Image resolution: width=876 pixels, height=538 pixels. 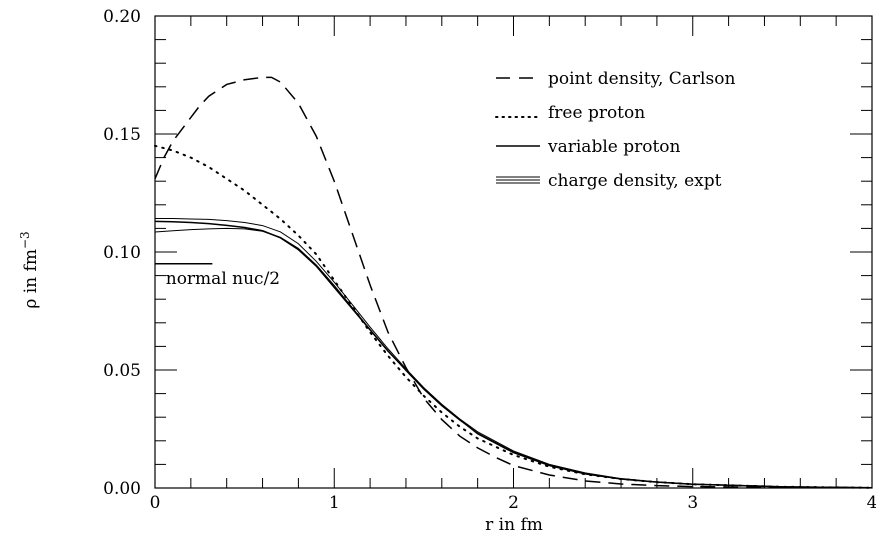 What do you see at coordinates (514, 525) in the screenshot?
I see `x-axis-label: r in fm` at bounding box center [514, 525].